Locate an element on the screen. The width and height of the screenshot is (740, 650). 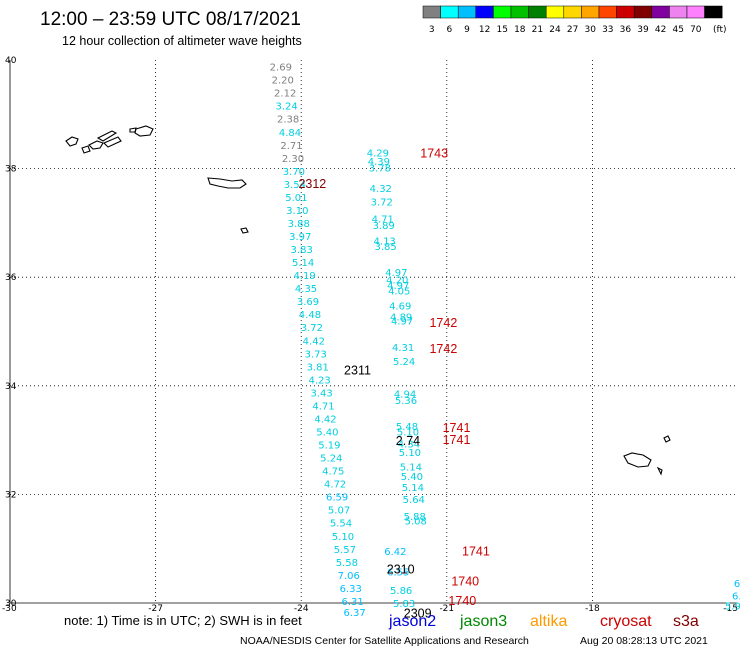
swh-value: 5.07 is located at coordinates (339, 511).